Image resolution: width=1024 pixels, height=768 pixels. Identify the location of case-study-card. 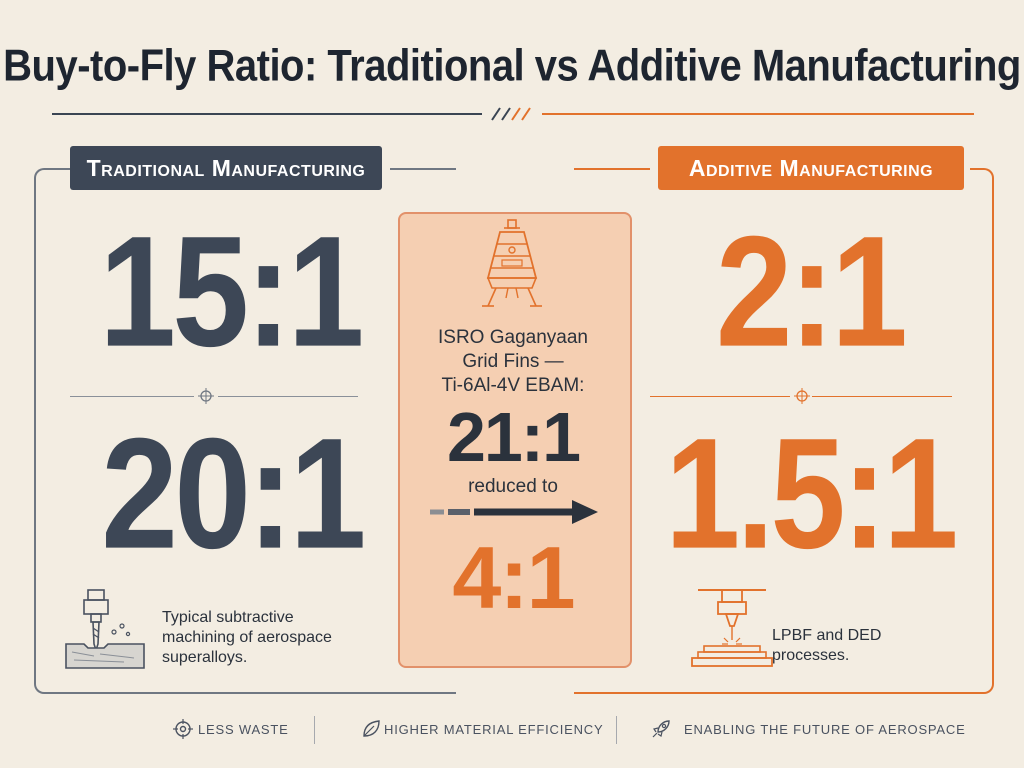
(515, 440).